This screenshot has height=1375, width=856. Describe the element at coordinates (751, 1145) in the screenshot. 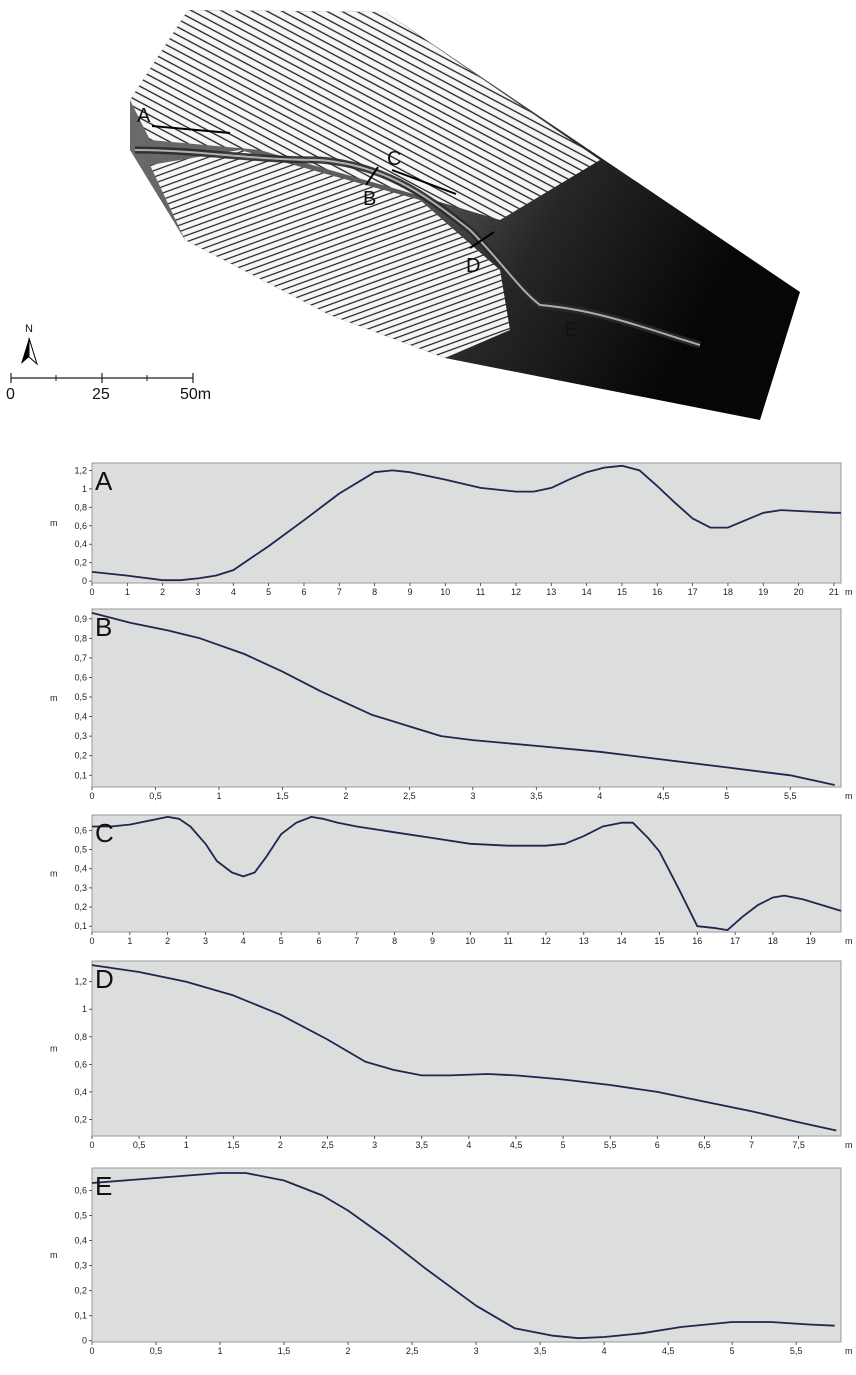

I see `x-tick-label-d: 7` at that location.